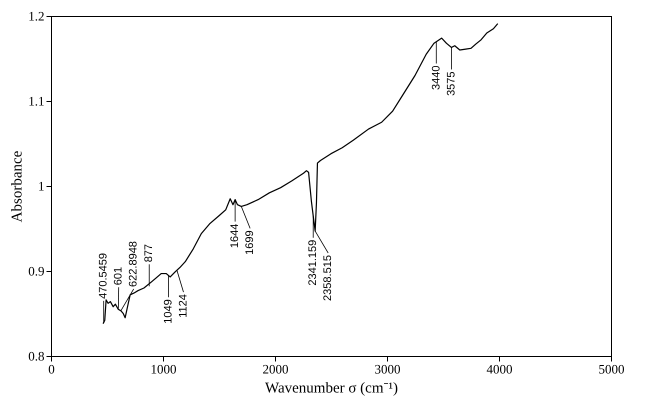  Describe the element at coordinates (499, 369) in the screenshot. I see `x-tick-label: 4000` at that location.